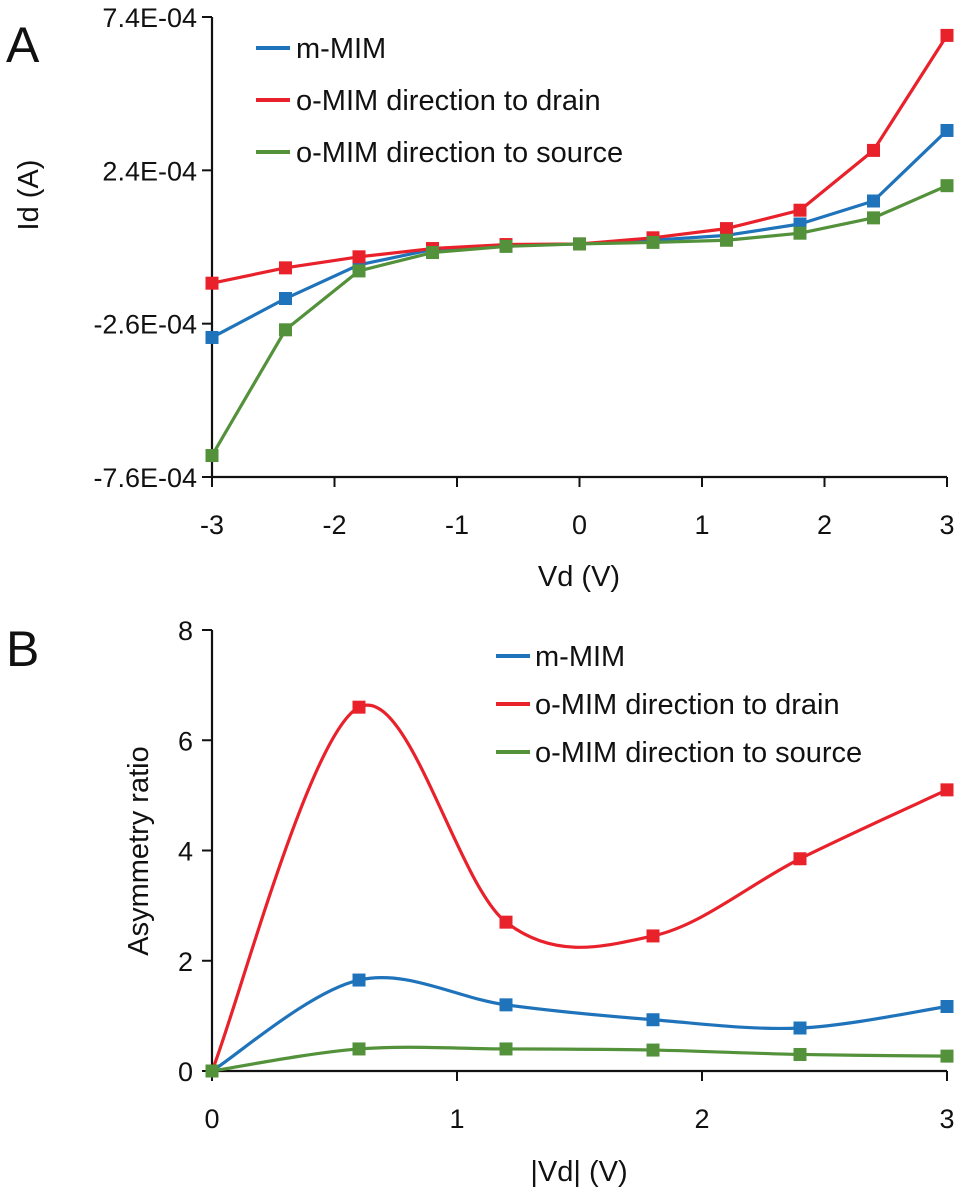 This screenshot has height=1193, width=961. Describe the element at coordinates (22, 649) in the screenshot. I see `panel-letter: B` at that location.